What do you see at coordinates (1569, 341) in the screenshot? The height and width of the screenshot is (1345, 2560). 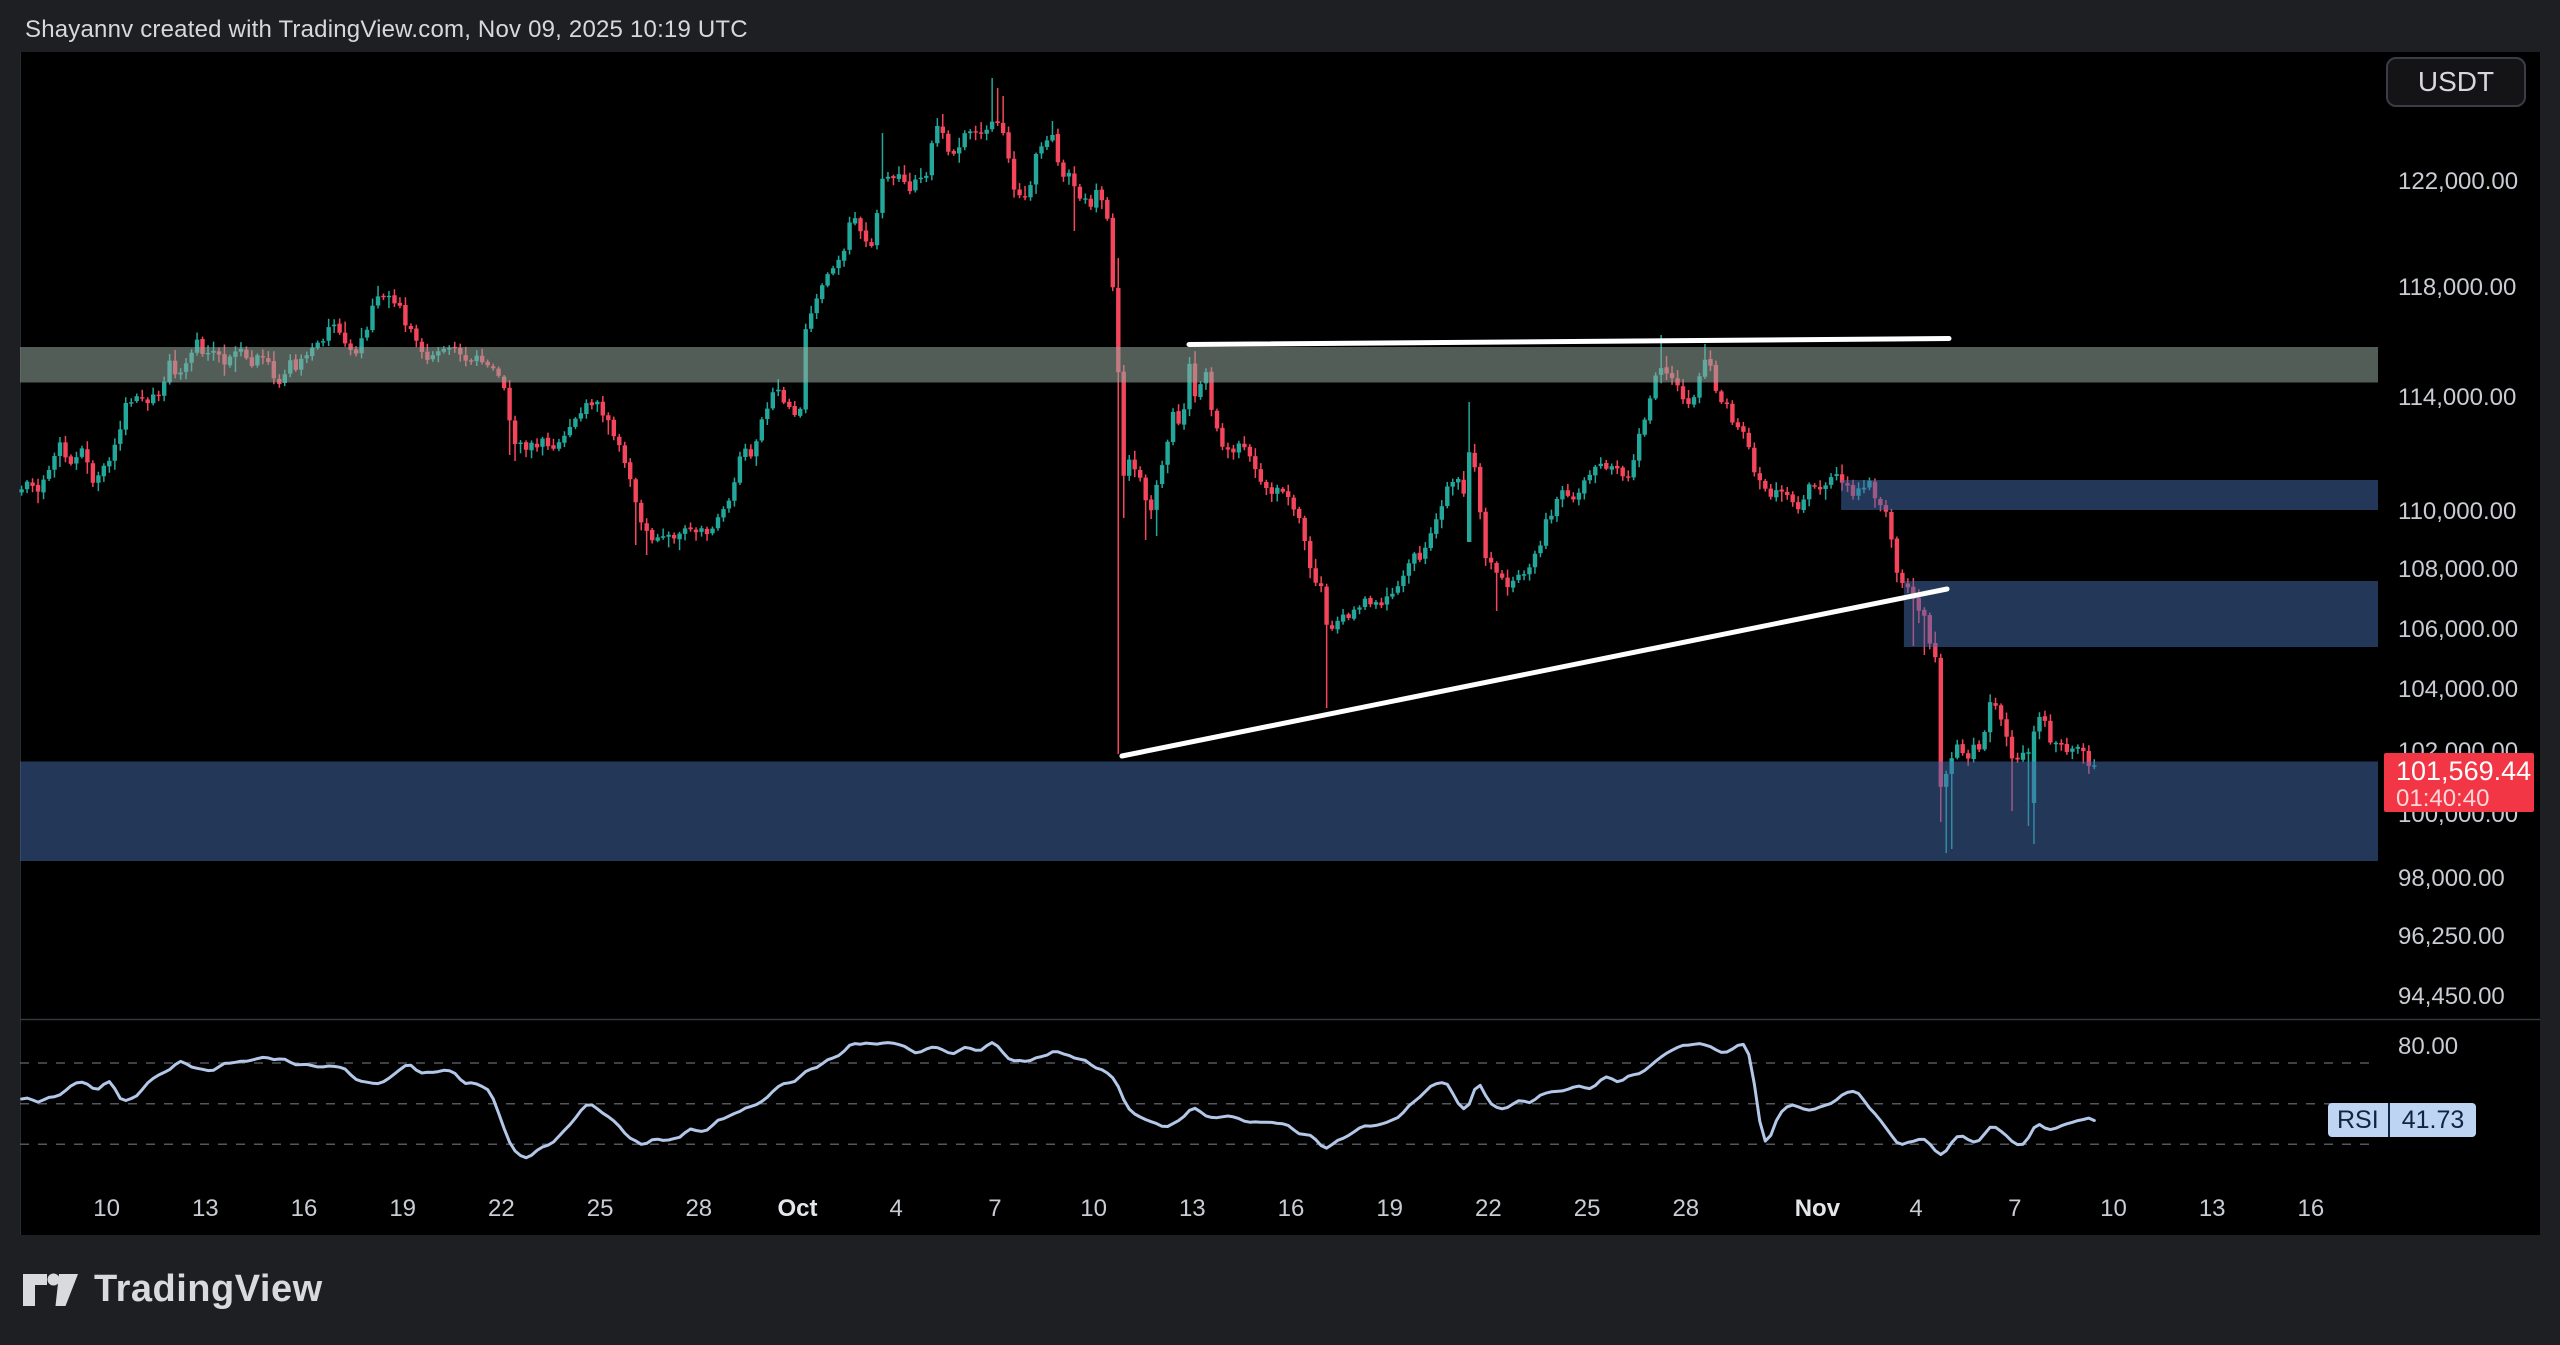 I see `resistance-line` at bounding box center [1569, 341].